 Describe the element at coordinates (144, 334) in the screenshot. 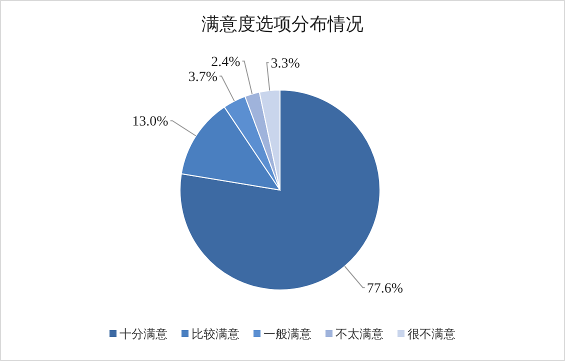

I see `legend-label: 十分满意` at that location.